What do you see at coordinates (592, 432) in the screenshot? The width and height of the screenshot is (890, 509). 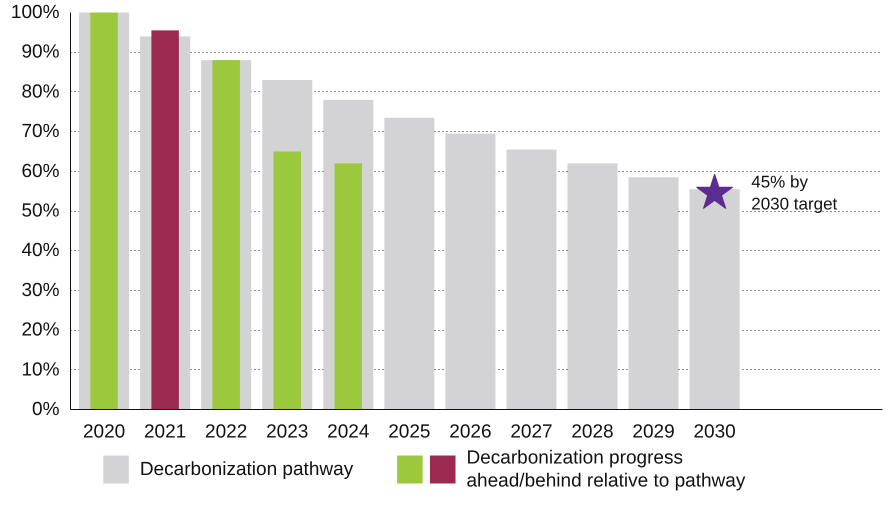 I see `x-tick-label: 2028` at bounding box center [592, 432].